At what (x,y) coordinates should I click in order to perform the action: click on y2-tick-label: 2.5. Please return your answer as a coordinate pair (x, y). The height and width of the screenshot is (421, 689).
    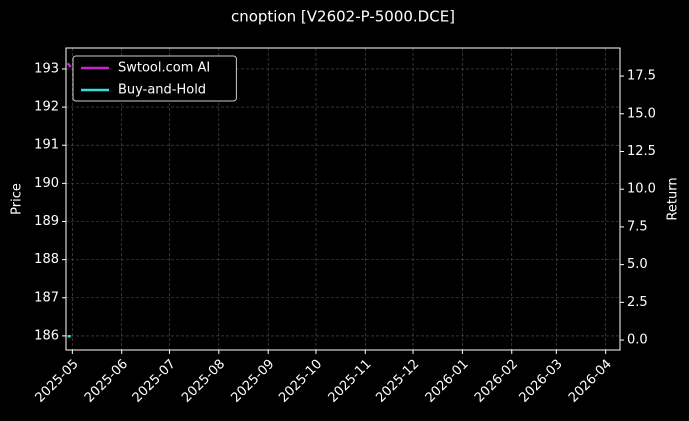
    Looking at the image, I should click on (637, 302).